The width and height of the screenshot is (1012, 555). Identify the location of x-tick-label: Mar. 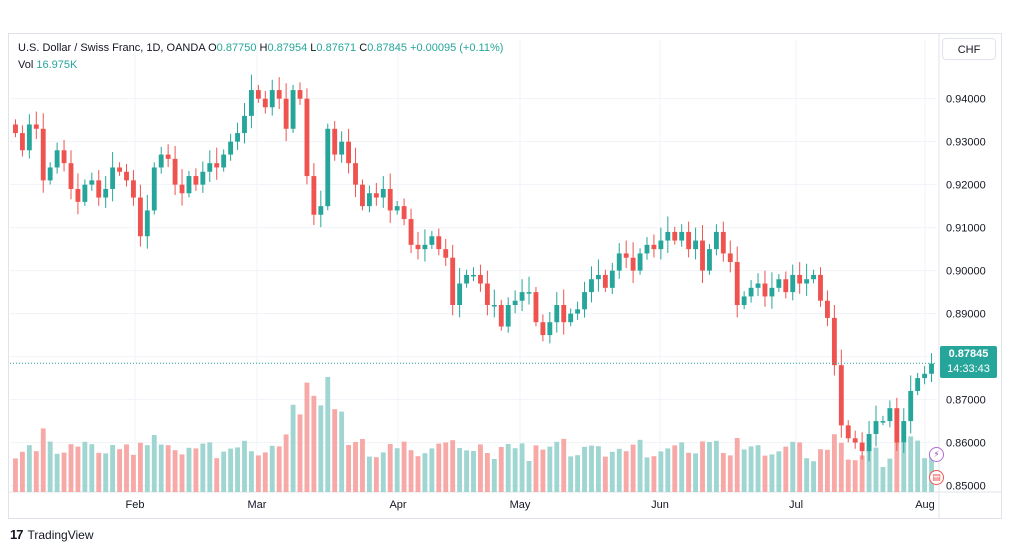
(257, 505).